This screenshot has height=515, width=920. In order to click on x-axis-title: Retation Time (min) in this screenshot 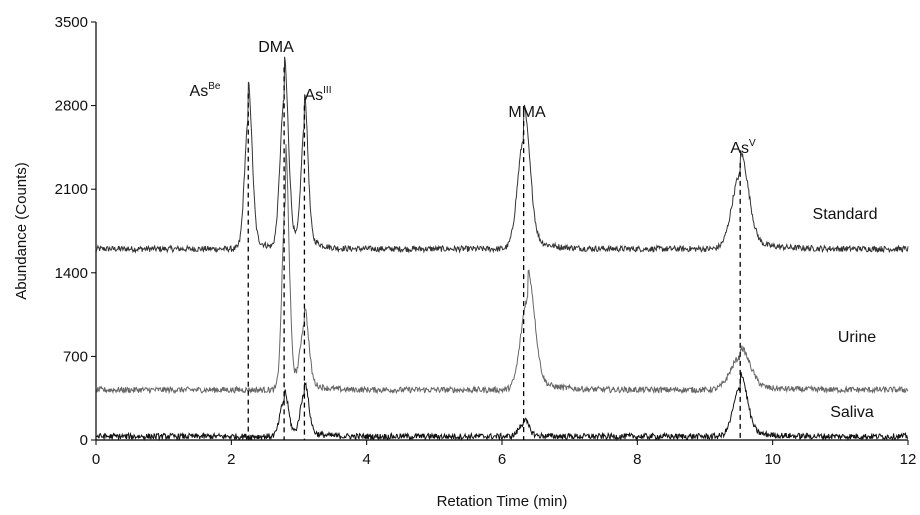, I will do `click(502, 501)`.